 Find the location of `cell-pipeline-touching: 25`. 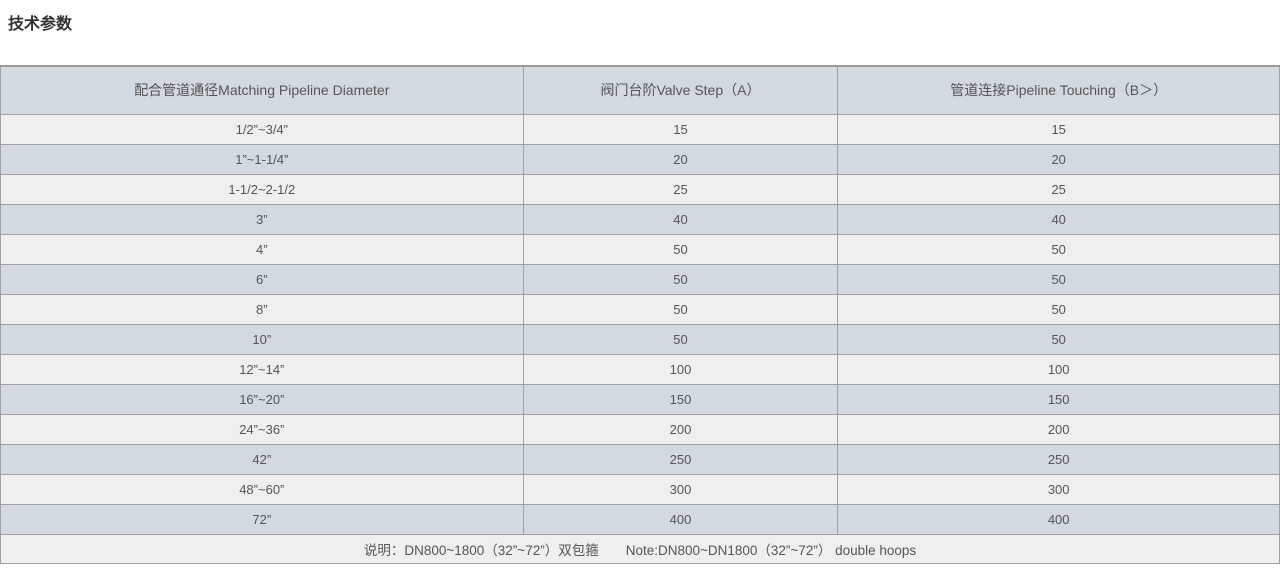

cell-pipeline-touching: 25 is located at coordinates (1058, 189).